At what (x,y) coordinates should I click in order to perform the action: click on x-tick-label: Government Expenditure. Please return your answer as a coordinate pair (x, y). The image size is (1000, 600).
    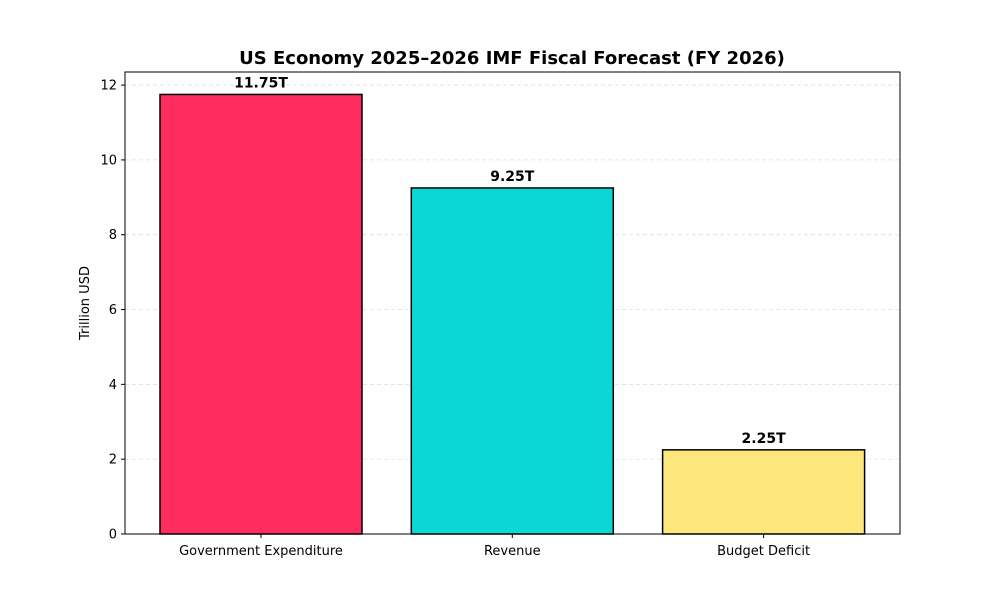
    Looking at the image, I should click on (261, 551).